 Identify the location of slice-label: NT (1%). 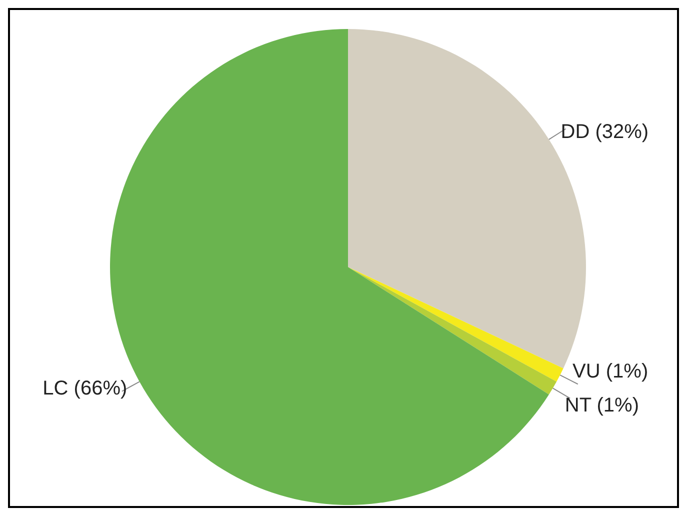
(601, 405).